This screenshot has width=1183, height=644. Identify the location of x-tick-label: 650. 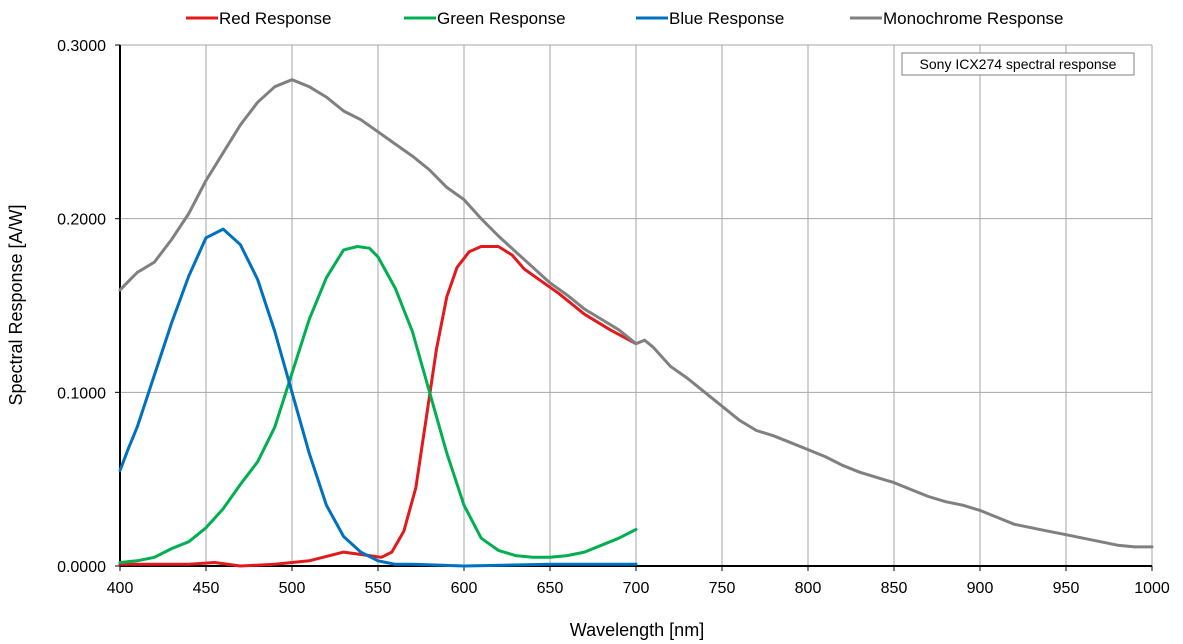
(550, 588).